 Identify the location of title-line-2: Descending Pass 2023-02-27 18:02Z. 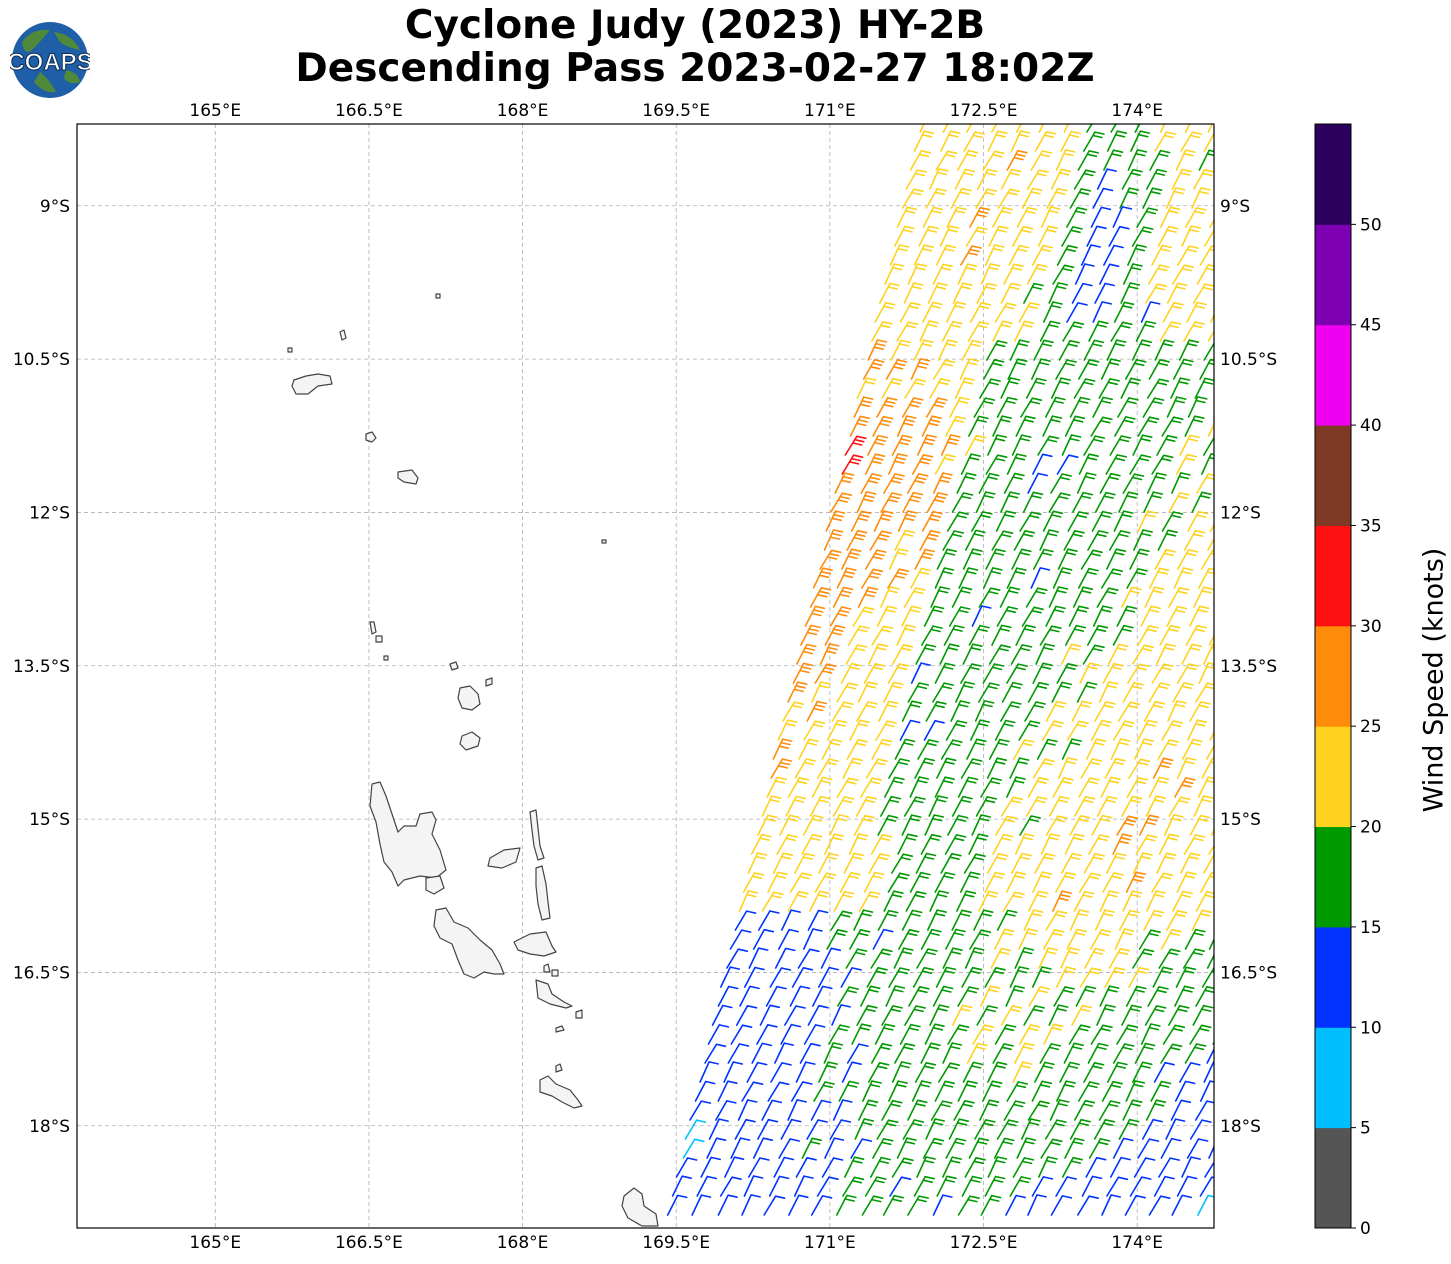
(695, 68).